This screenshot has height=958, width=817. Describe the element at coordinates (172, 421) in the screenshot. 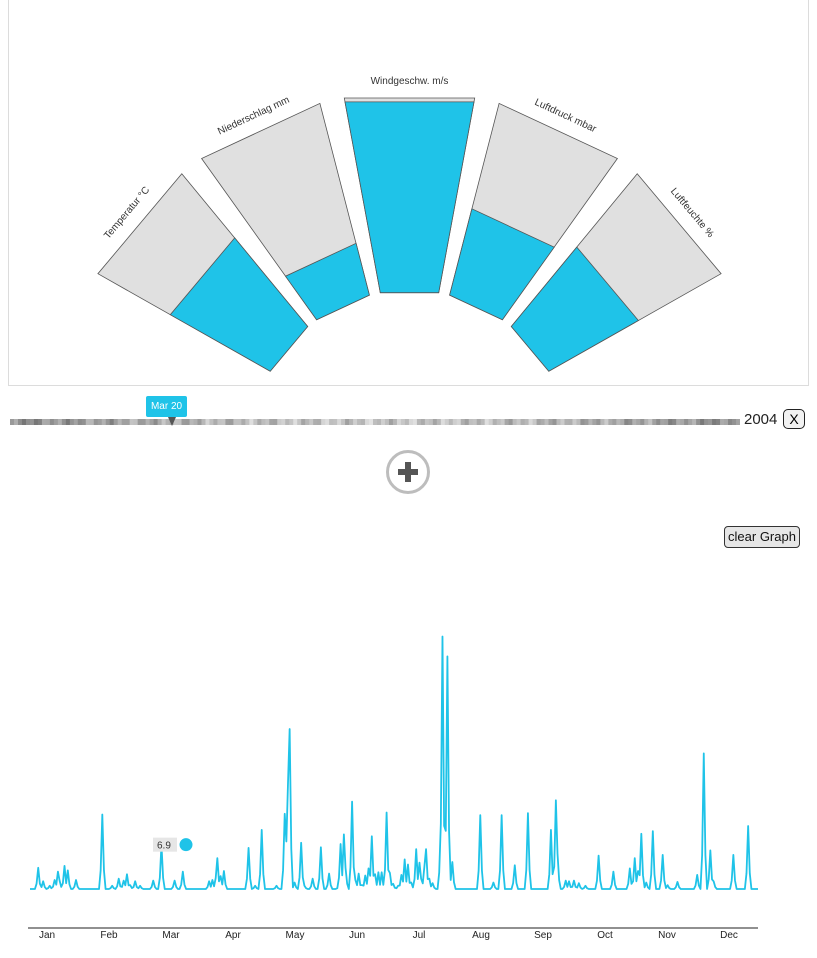

I see `date-marker-handle` at that location.